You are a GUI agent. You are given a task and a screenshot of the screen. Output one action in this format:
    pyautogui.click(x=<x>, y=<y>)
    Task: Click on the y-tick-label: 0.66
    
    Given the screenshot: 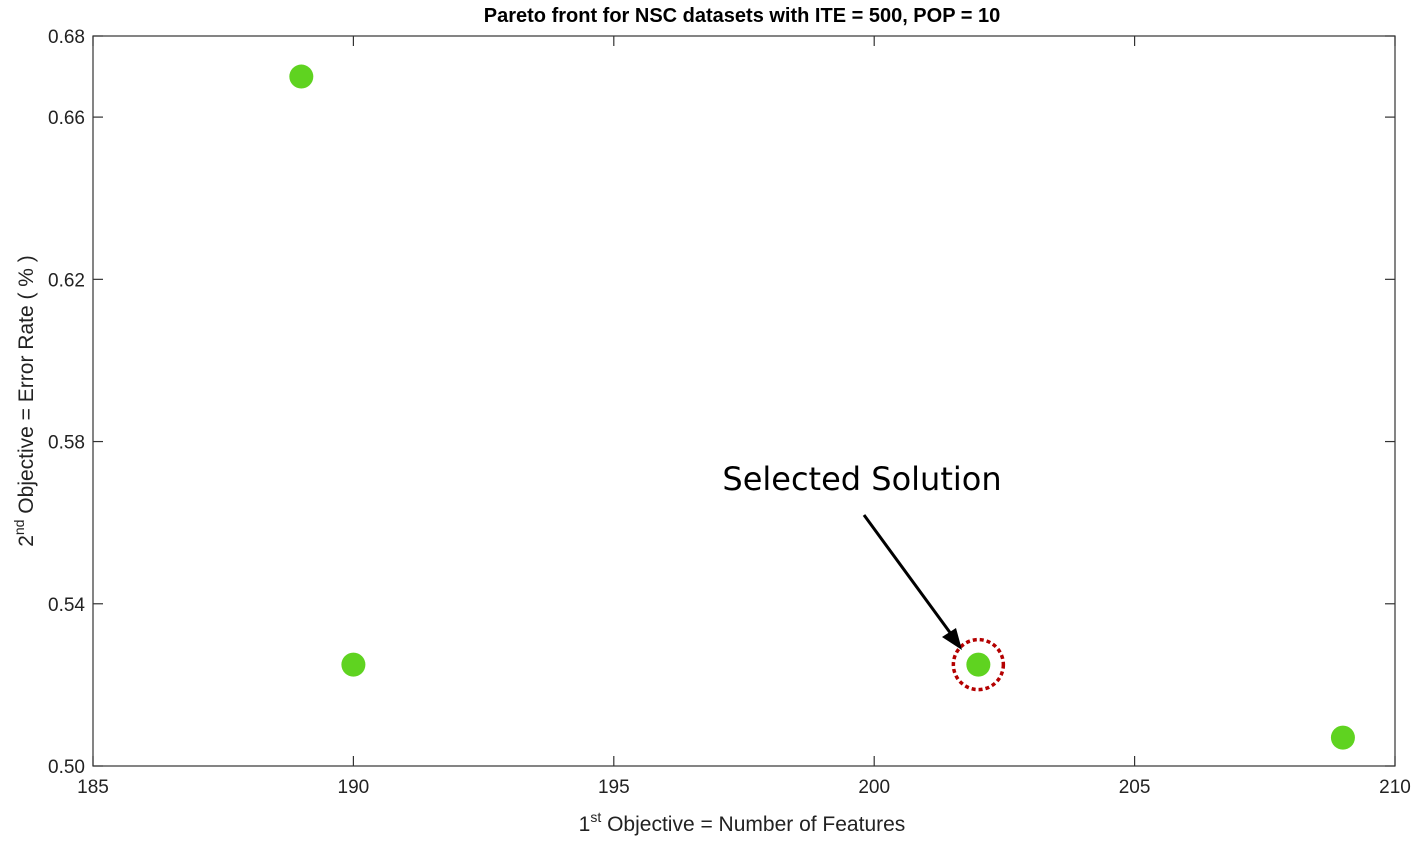 What is the action you would take?
    pyautogui.click(x=66, y=118)
    